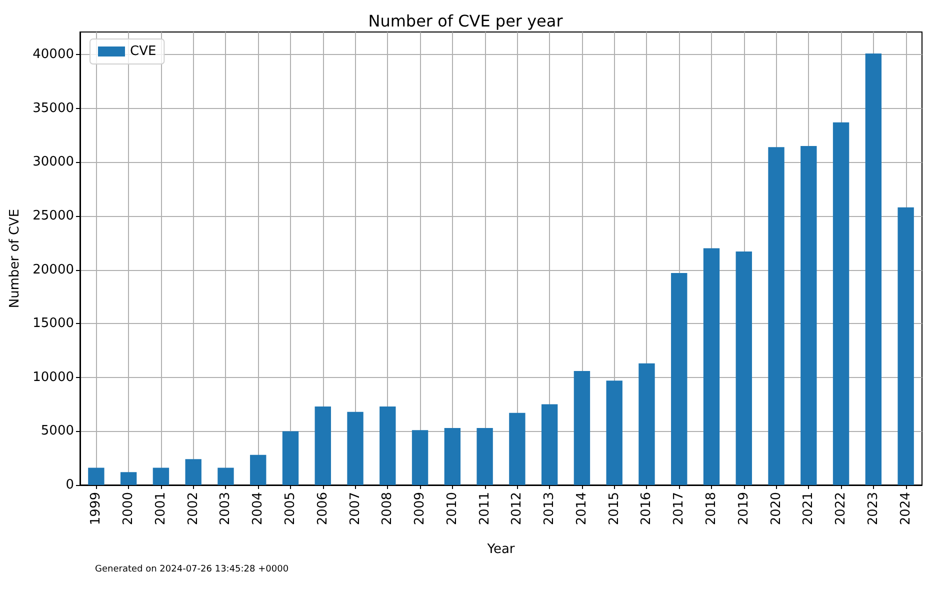 The image size is (931, 595). What do you see at coordinates (841, 509) in the screenshot?
I see `x-tick-label: 2022` at bounding box center [841, 509].